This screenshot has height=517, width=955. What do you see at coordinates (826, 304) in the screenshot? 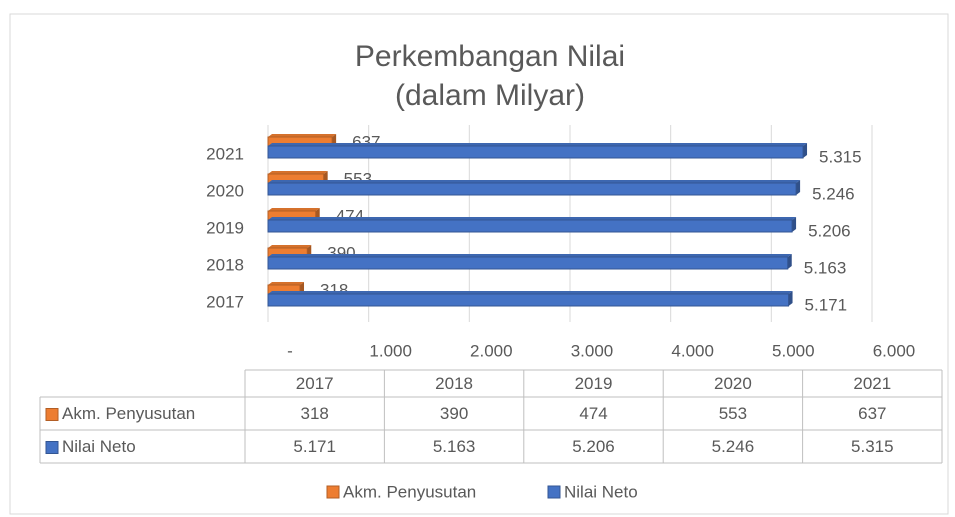
I see `data-label: 5.171` at bounding box center [826, 304].